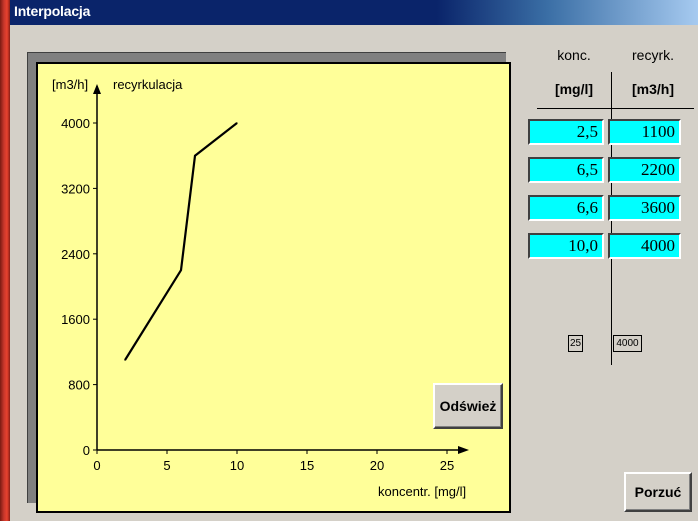 This screenshot has width=698, height=521. I want to click on y-axis-arrow, so click(97, 89).